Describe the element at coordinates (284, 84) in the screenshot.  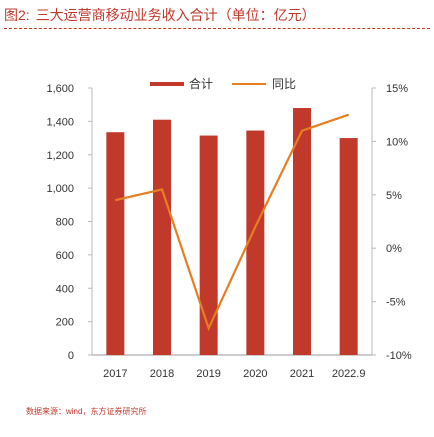
I see `legend-line-label: 同比` at that location.